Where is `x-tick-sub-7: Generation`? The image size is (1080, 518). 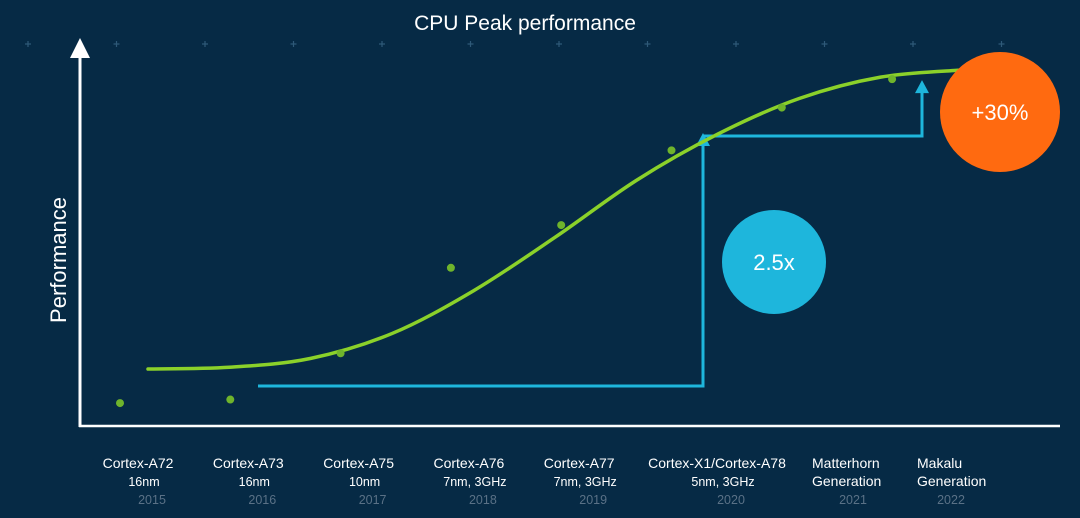 x-tick-sub-7: Generation is located at coordinates (846, 481).